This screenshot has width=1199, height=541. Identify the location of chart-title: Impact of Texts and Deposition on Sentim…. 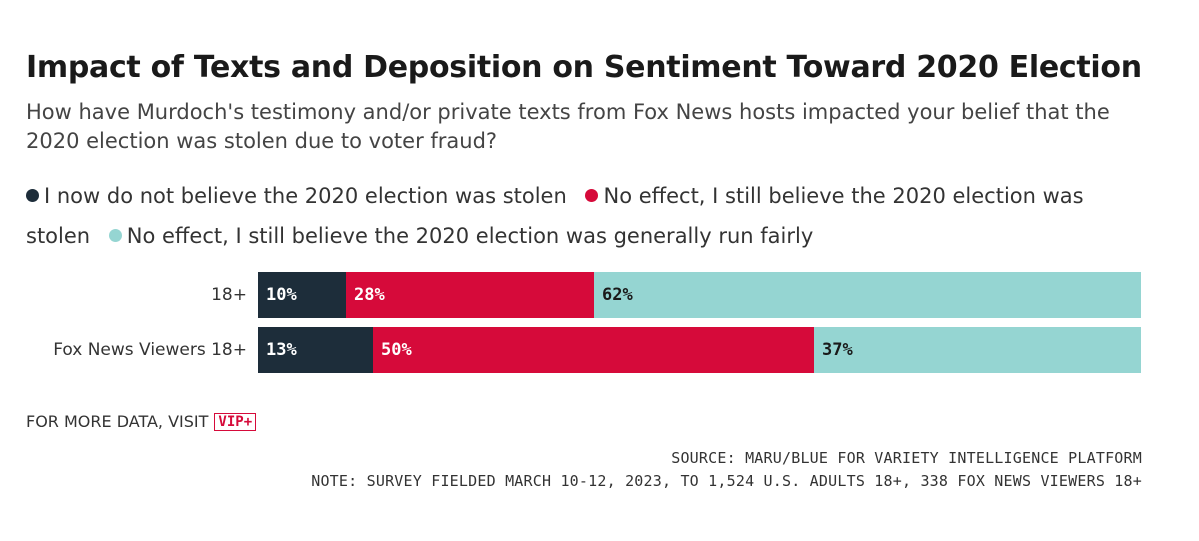
(584, 67).